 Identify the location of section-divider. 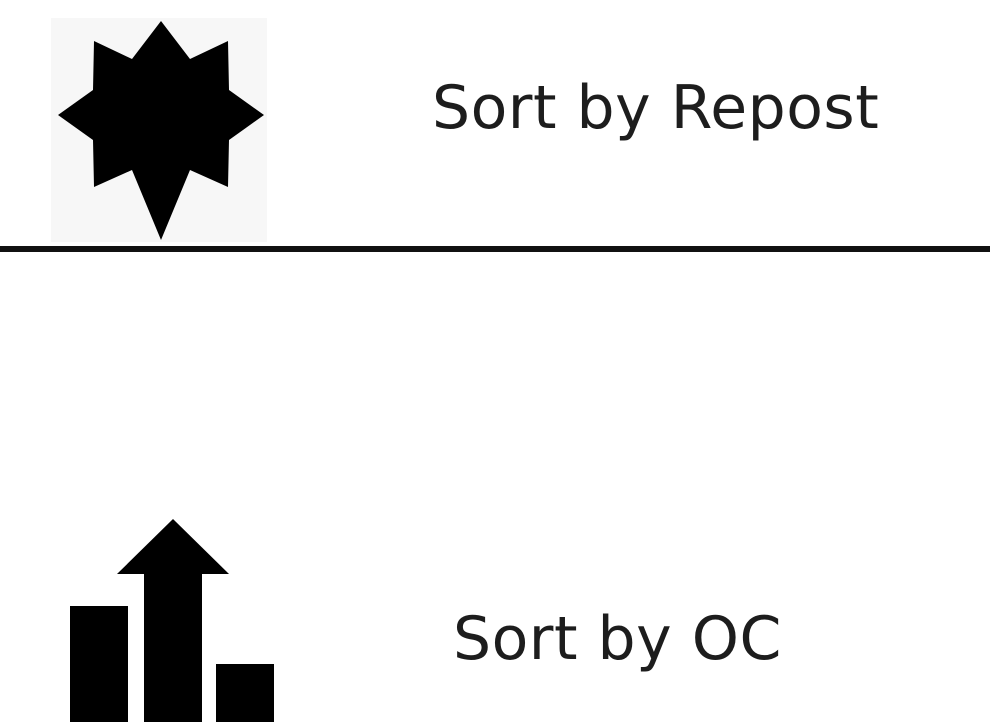
(495, 249).